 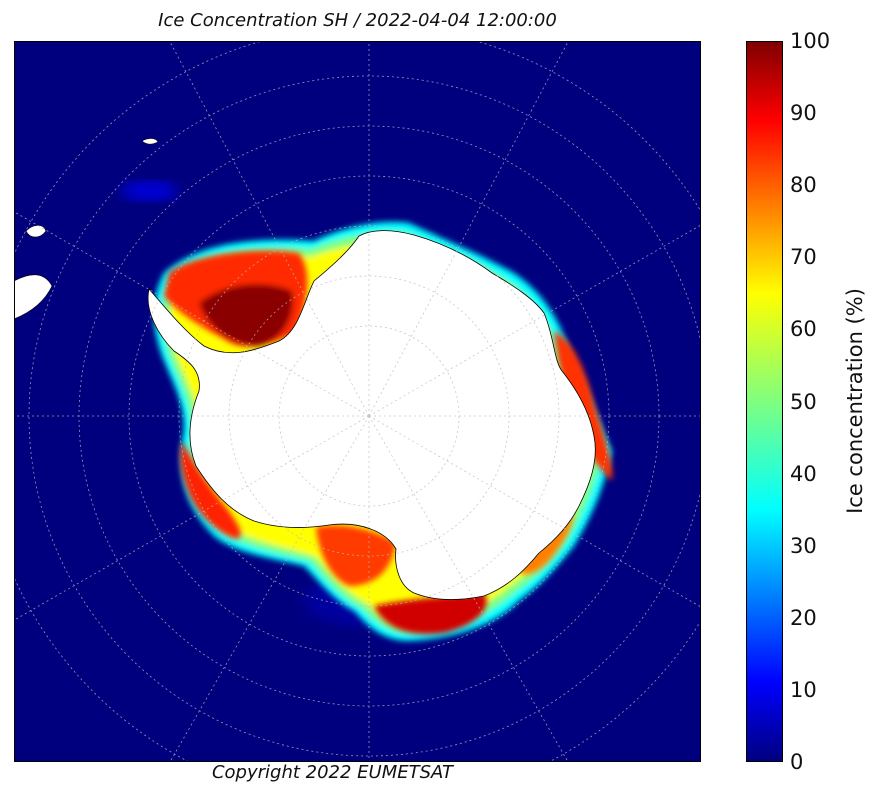 What do you see at coordinates (803, 329) in the screenshot?
I see `colorbar-tick-label: 60` at bounding box center [803, 329].